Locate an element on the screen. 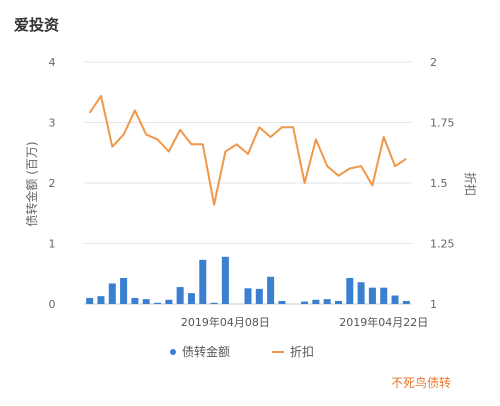 This screenshot has height=406, width=500. left-axis-ticks: 0 1 2 3 4 is located at coordinates (52, 183).